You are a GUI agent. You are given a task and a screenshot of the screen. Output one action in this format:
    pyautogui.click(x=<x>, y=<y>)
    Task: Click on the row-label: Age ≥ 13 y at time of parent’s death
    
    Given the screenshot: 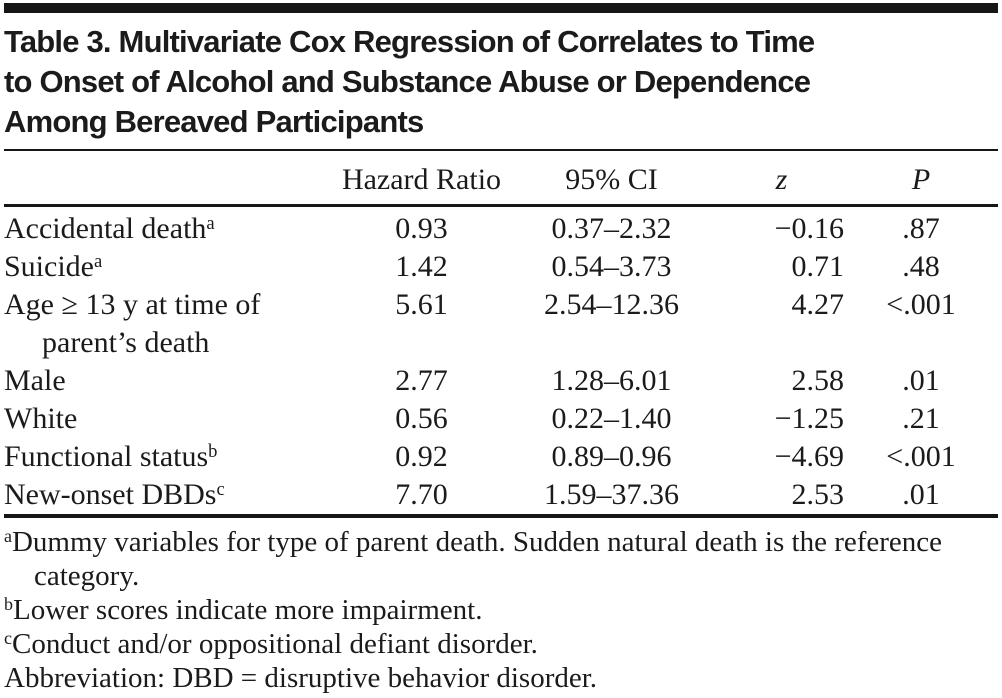 What is the action you would take?
    pyautogui.click(x=171, y=324)
    